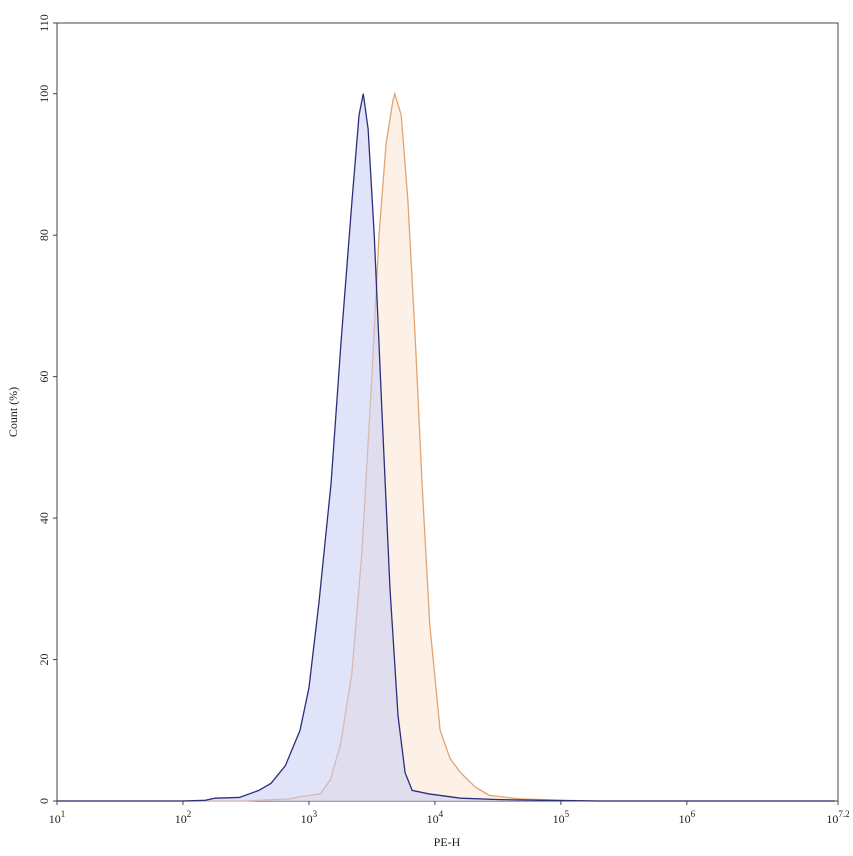 The image size is (853, 856). What do you see at coordinates (13, 412) in the screenshot?
I see `y-axis-label: Count (%)` at bounding box center [13, 412].